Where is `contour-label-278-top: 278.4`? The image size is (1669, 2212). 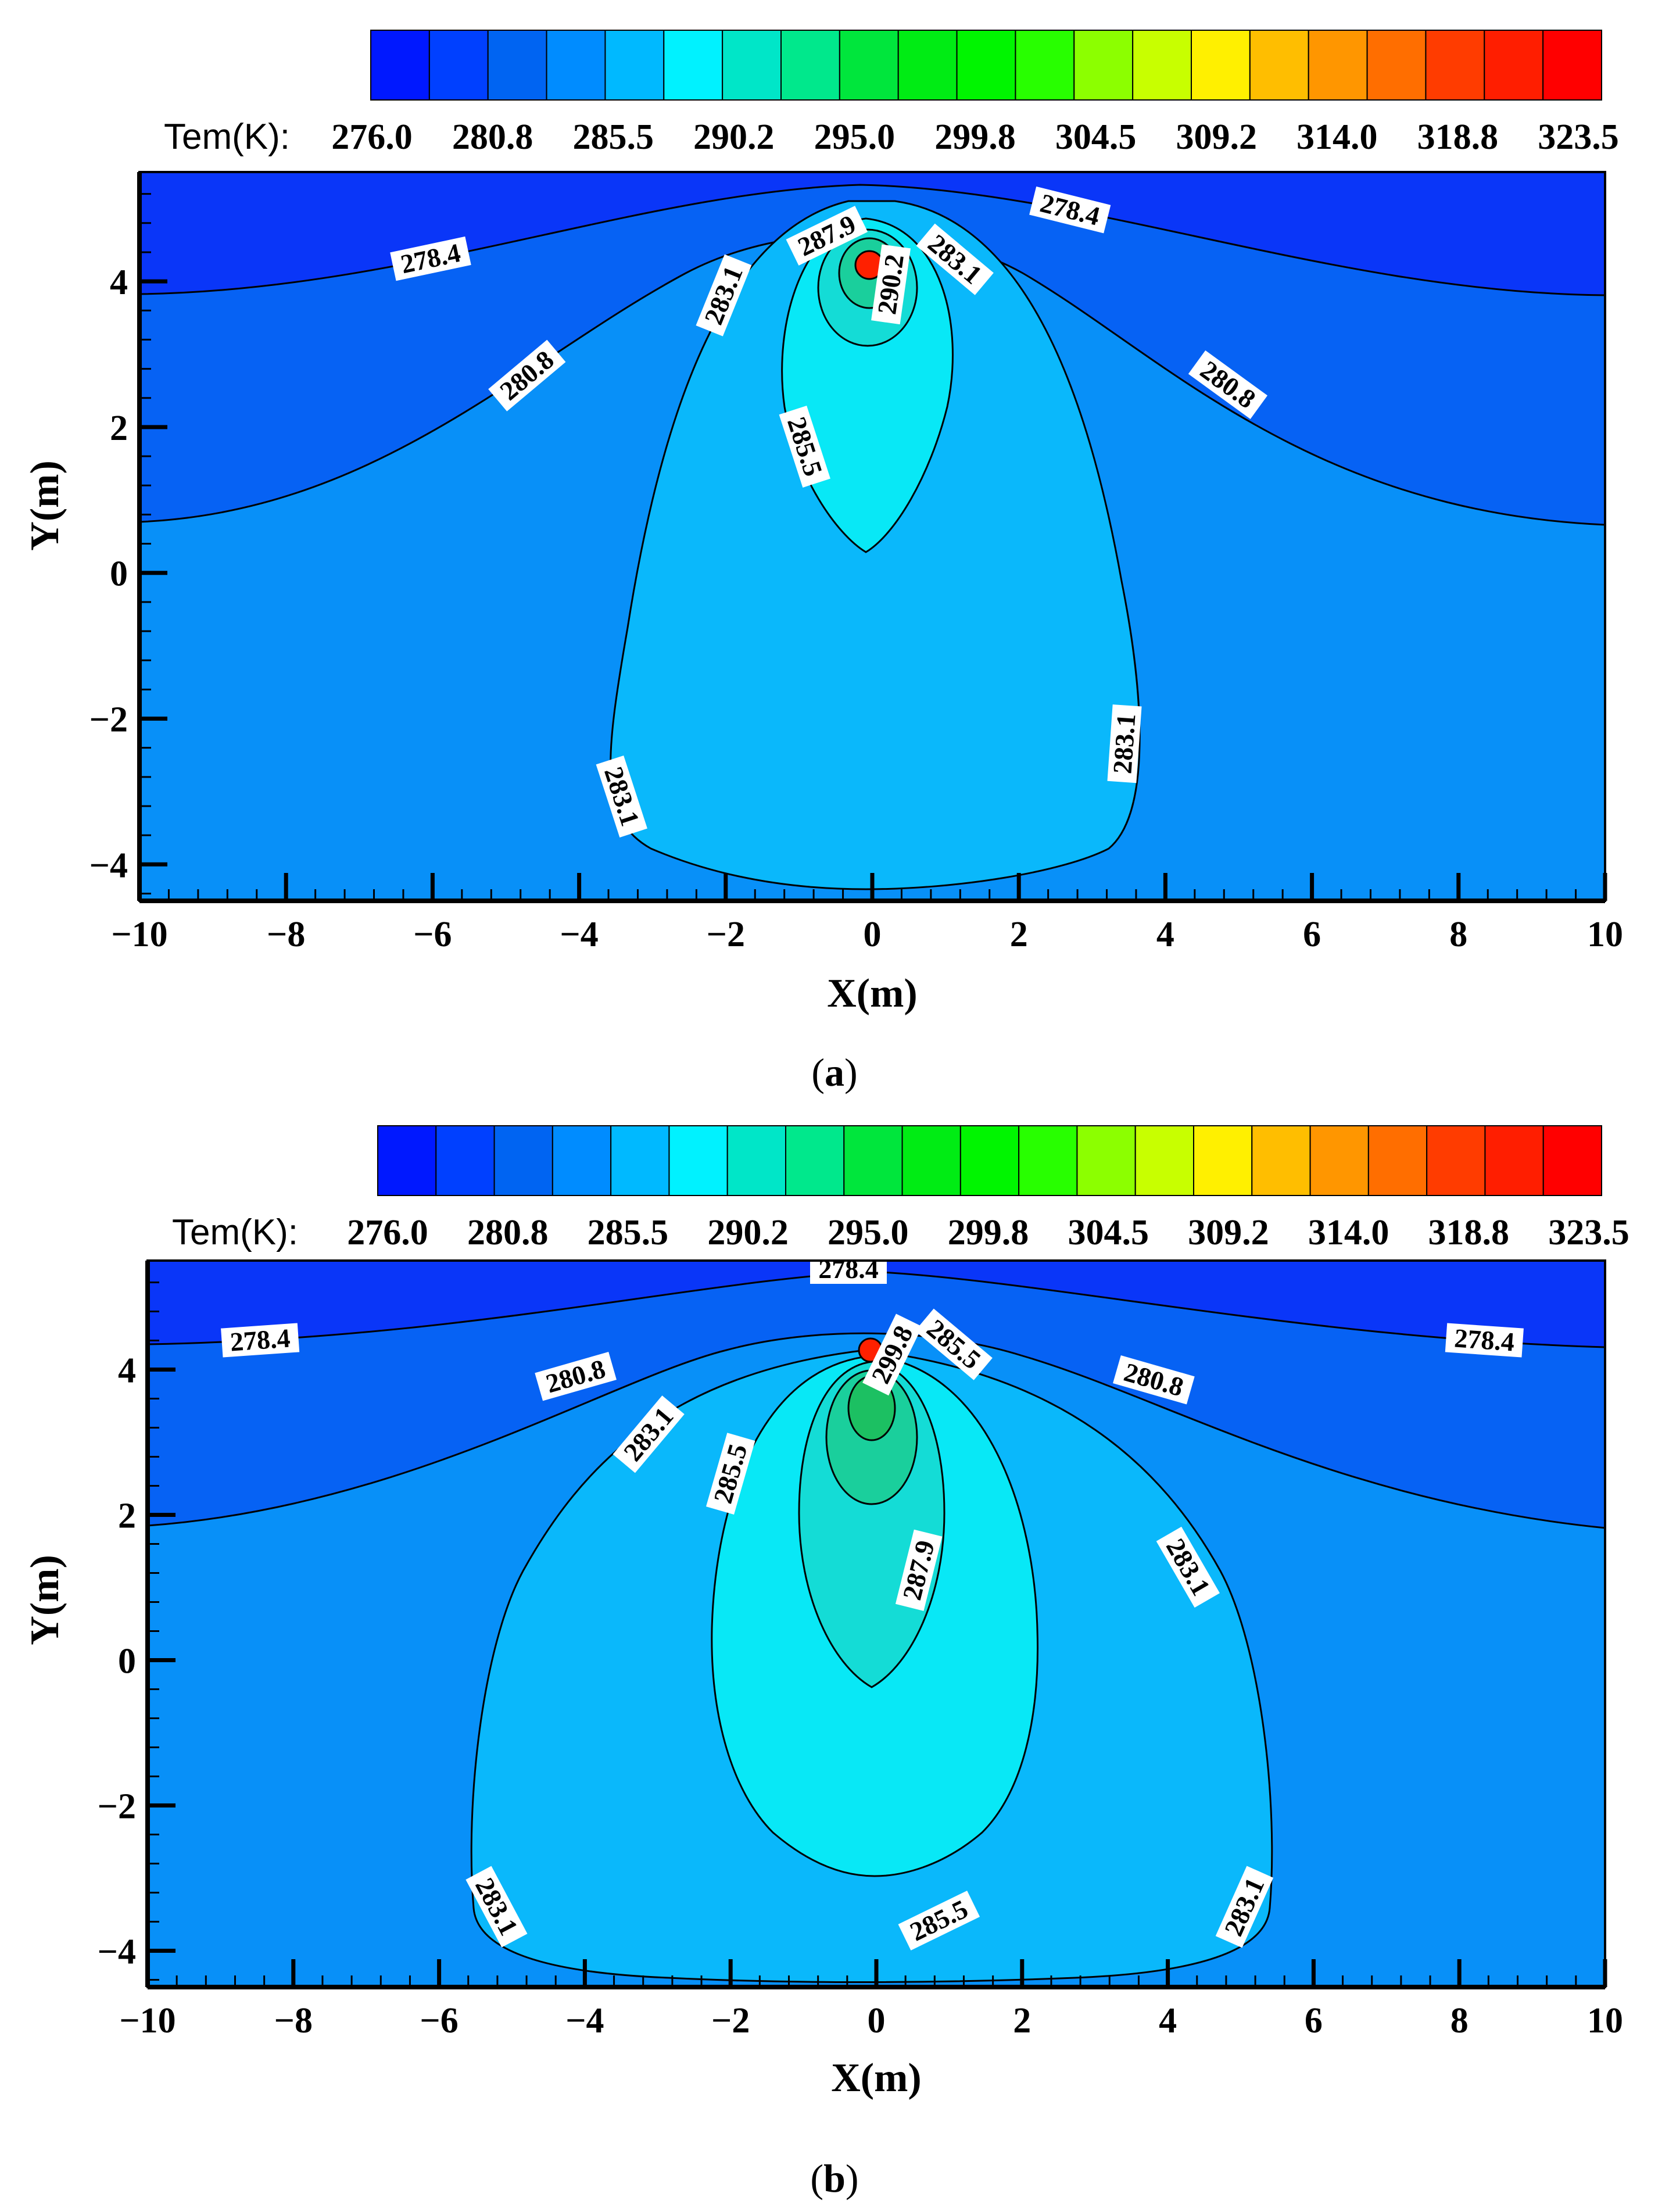 contour-label-278-top: 278.4 is located at coordinates (848, 1269).